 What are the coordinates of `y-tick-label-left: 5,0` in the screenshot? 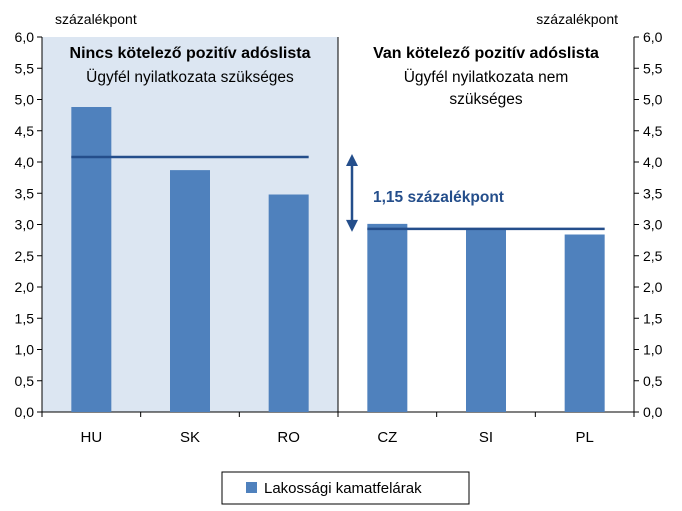 It's located at (25, 100).